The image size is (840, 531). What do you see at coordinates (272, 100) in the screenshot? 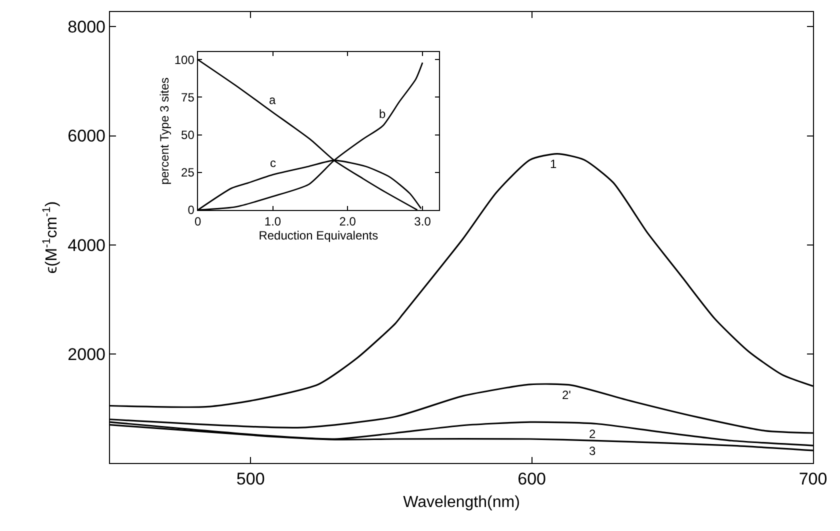
I see `annotation: a` at bounding box center [272, 100].